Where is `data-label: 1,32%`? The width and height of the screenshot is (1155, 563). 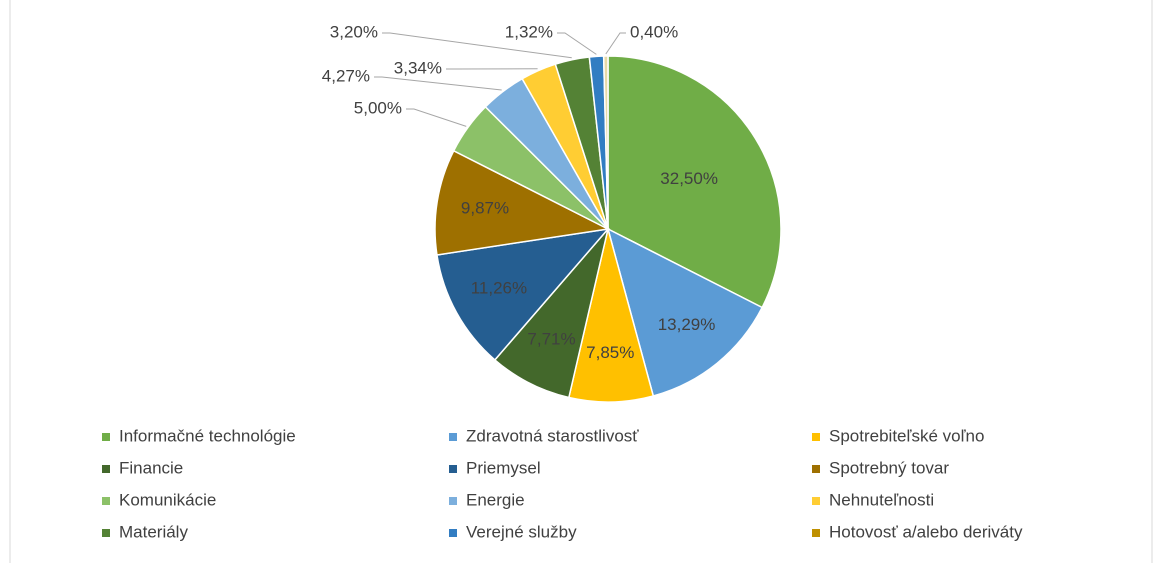 data-label: 1,32% is located at coordinates (529, 31).